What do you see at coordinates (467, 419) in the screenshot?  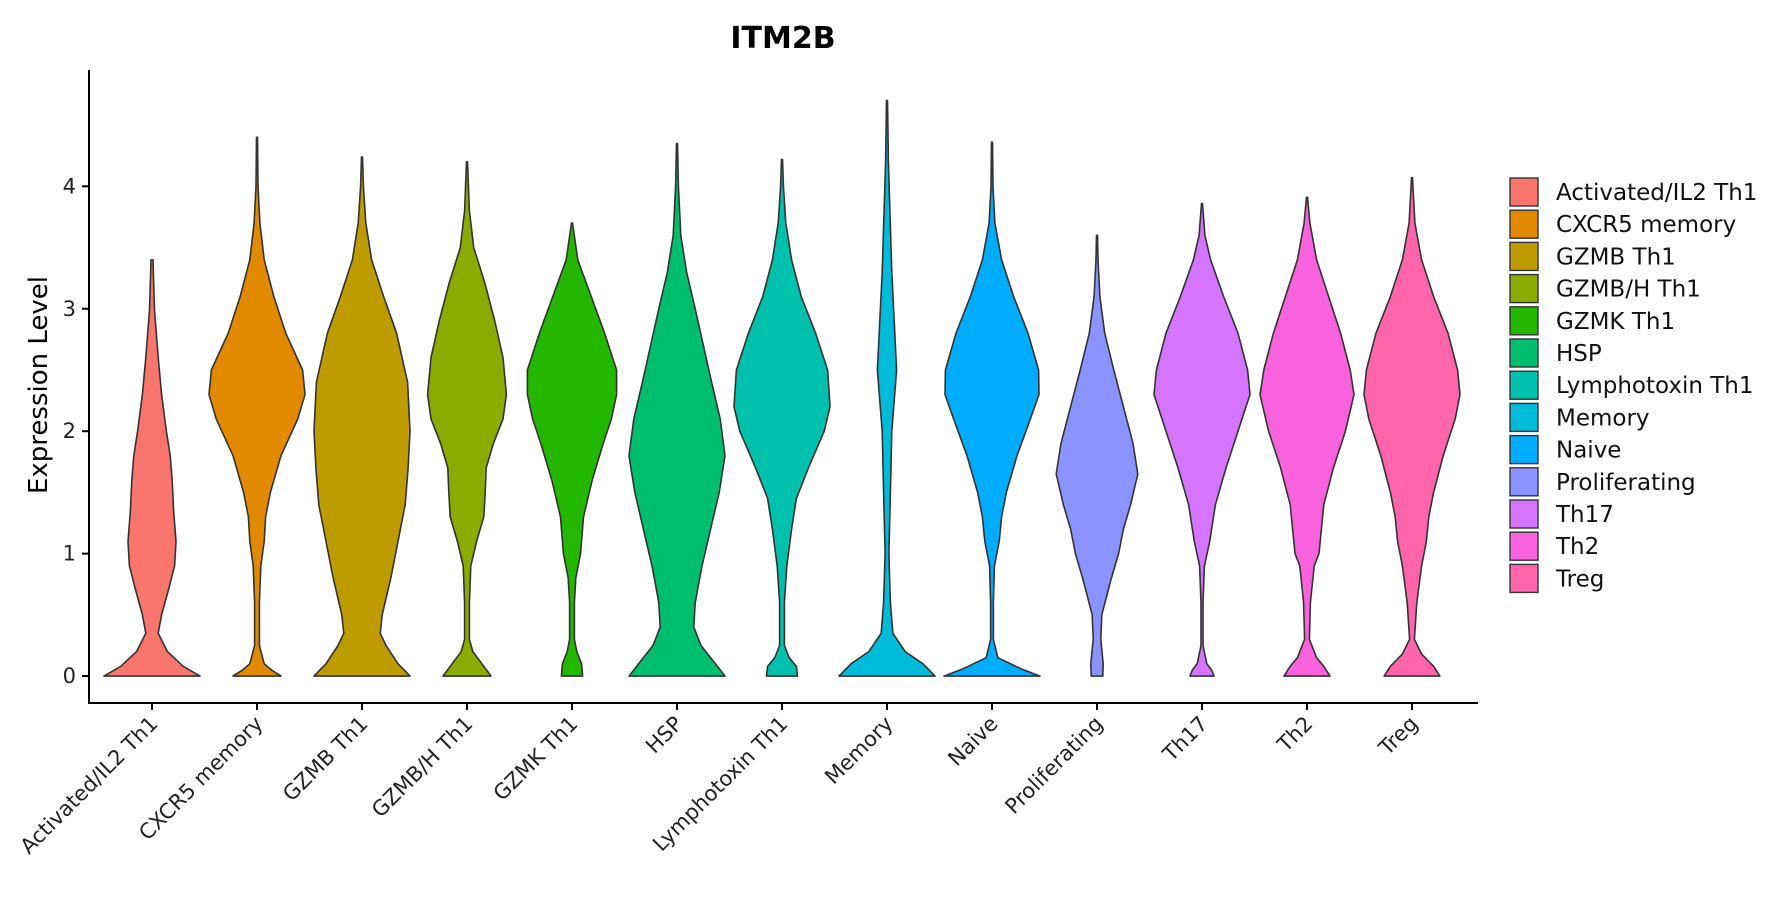 I see `violin-gzmb-h-th1` at bounding box center [467, 419].